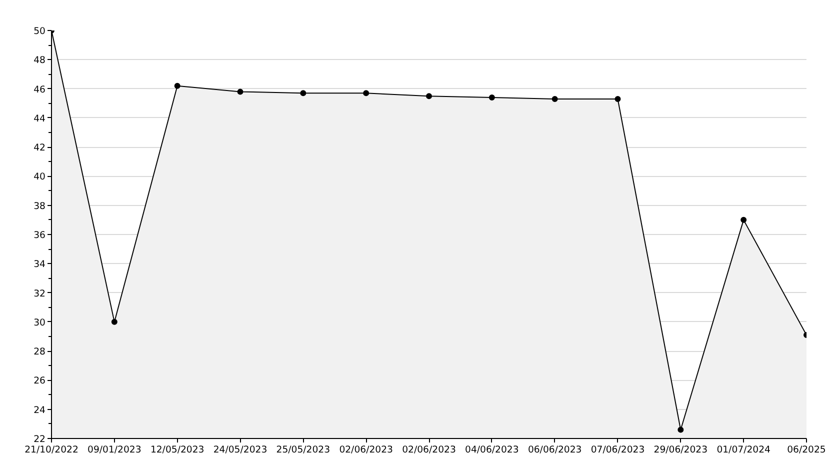  I want to click on x-tick-label: 06/2025, so click(806, 450).